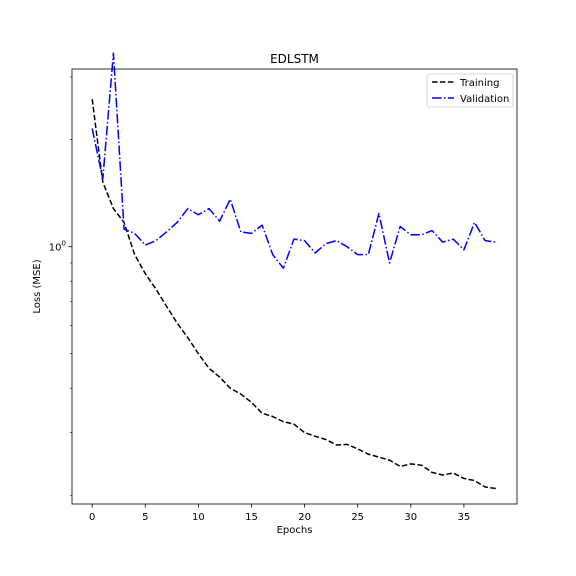 Image resolution: width=576 pixels, height=576 pixels. What do you see at coordinates (479, 83) in the screenshot?
I see `legend-label-training: Training` at bounding box center [479, 83].